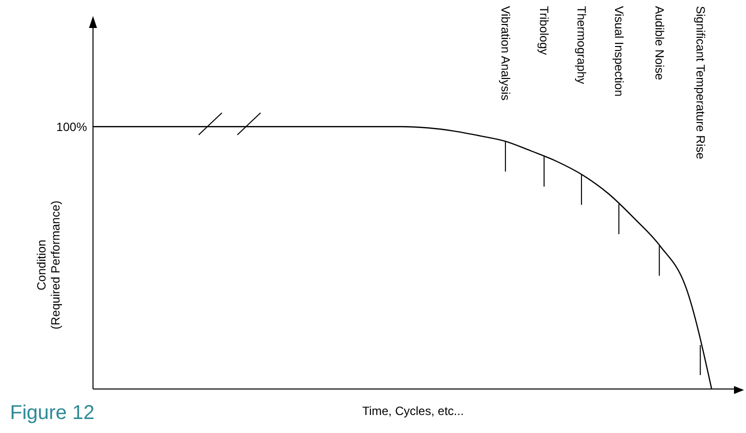  I want to click on text: Visual Inspection, so click(618, 51).